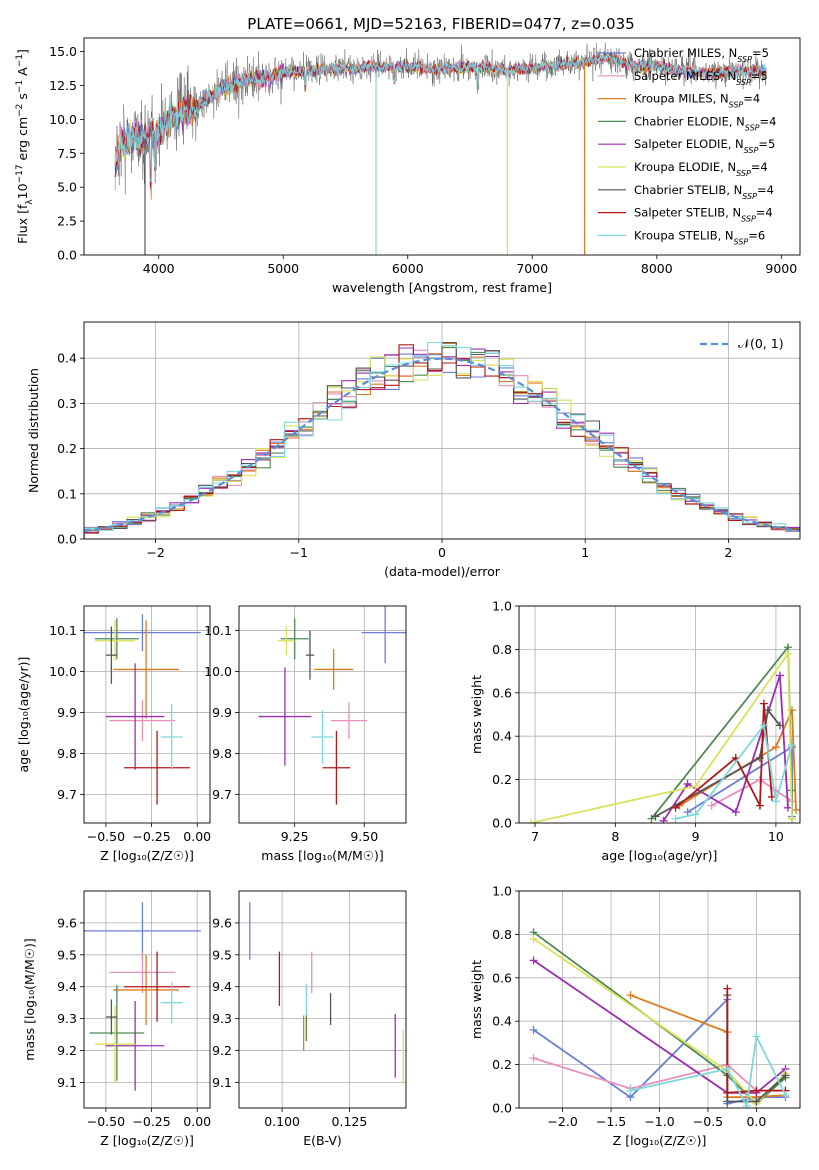  Describe the element at coordinates (222, 753) in the screenshot. I see `age_vs_mass-ytick-label: 9.8` at that location.